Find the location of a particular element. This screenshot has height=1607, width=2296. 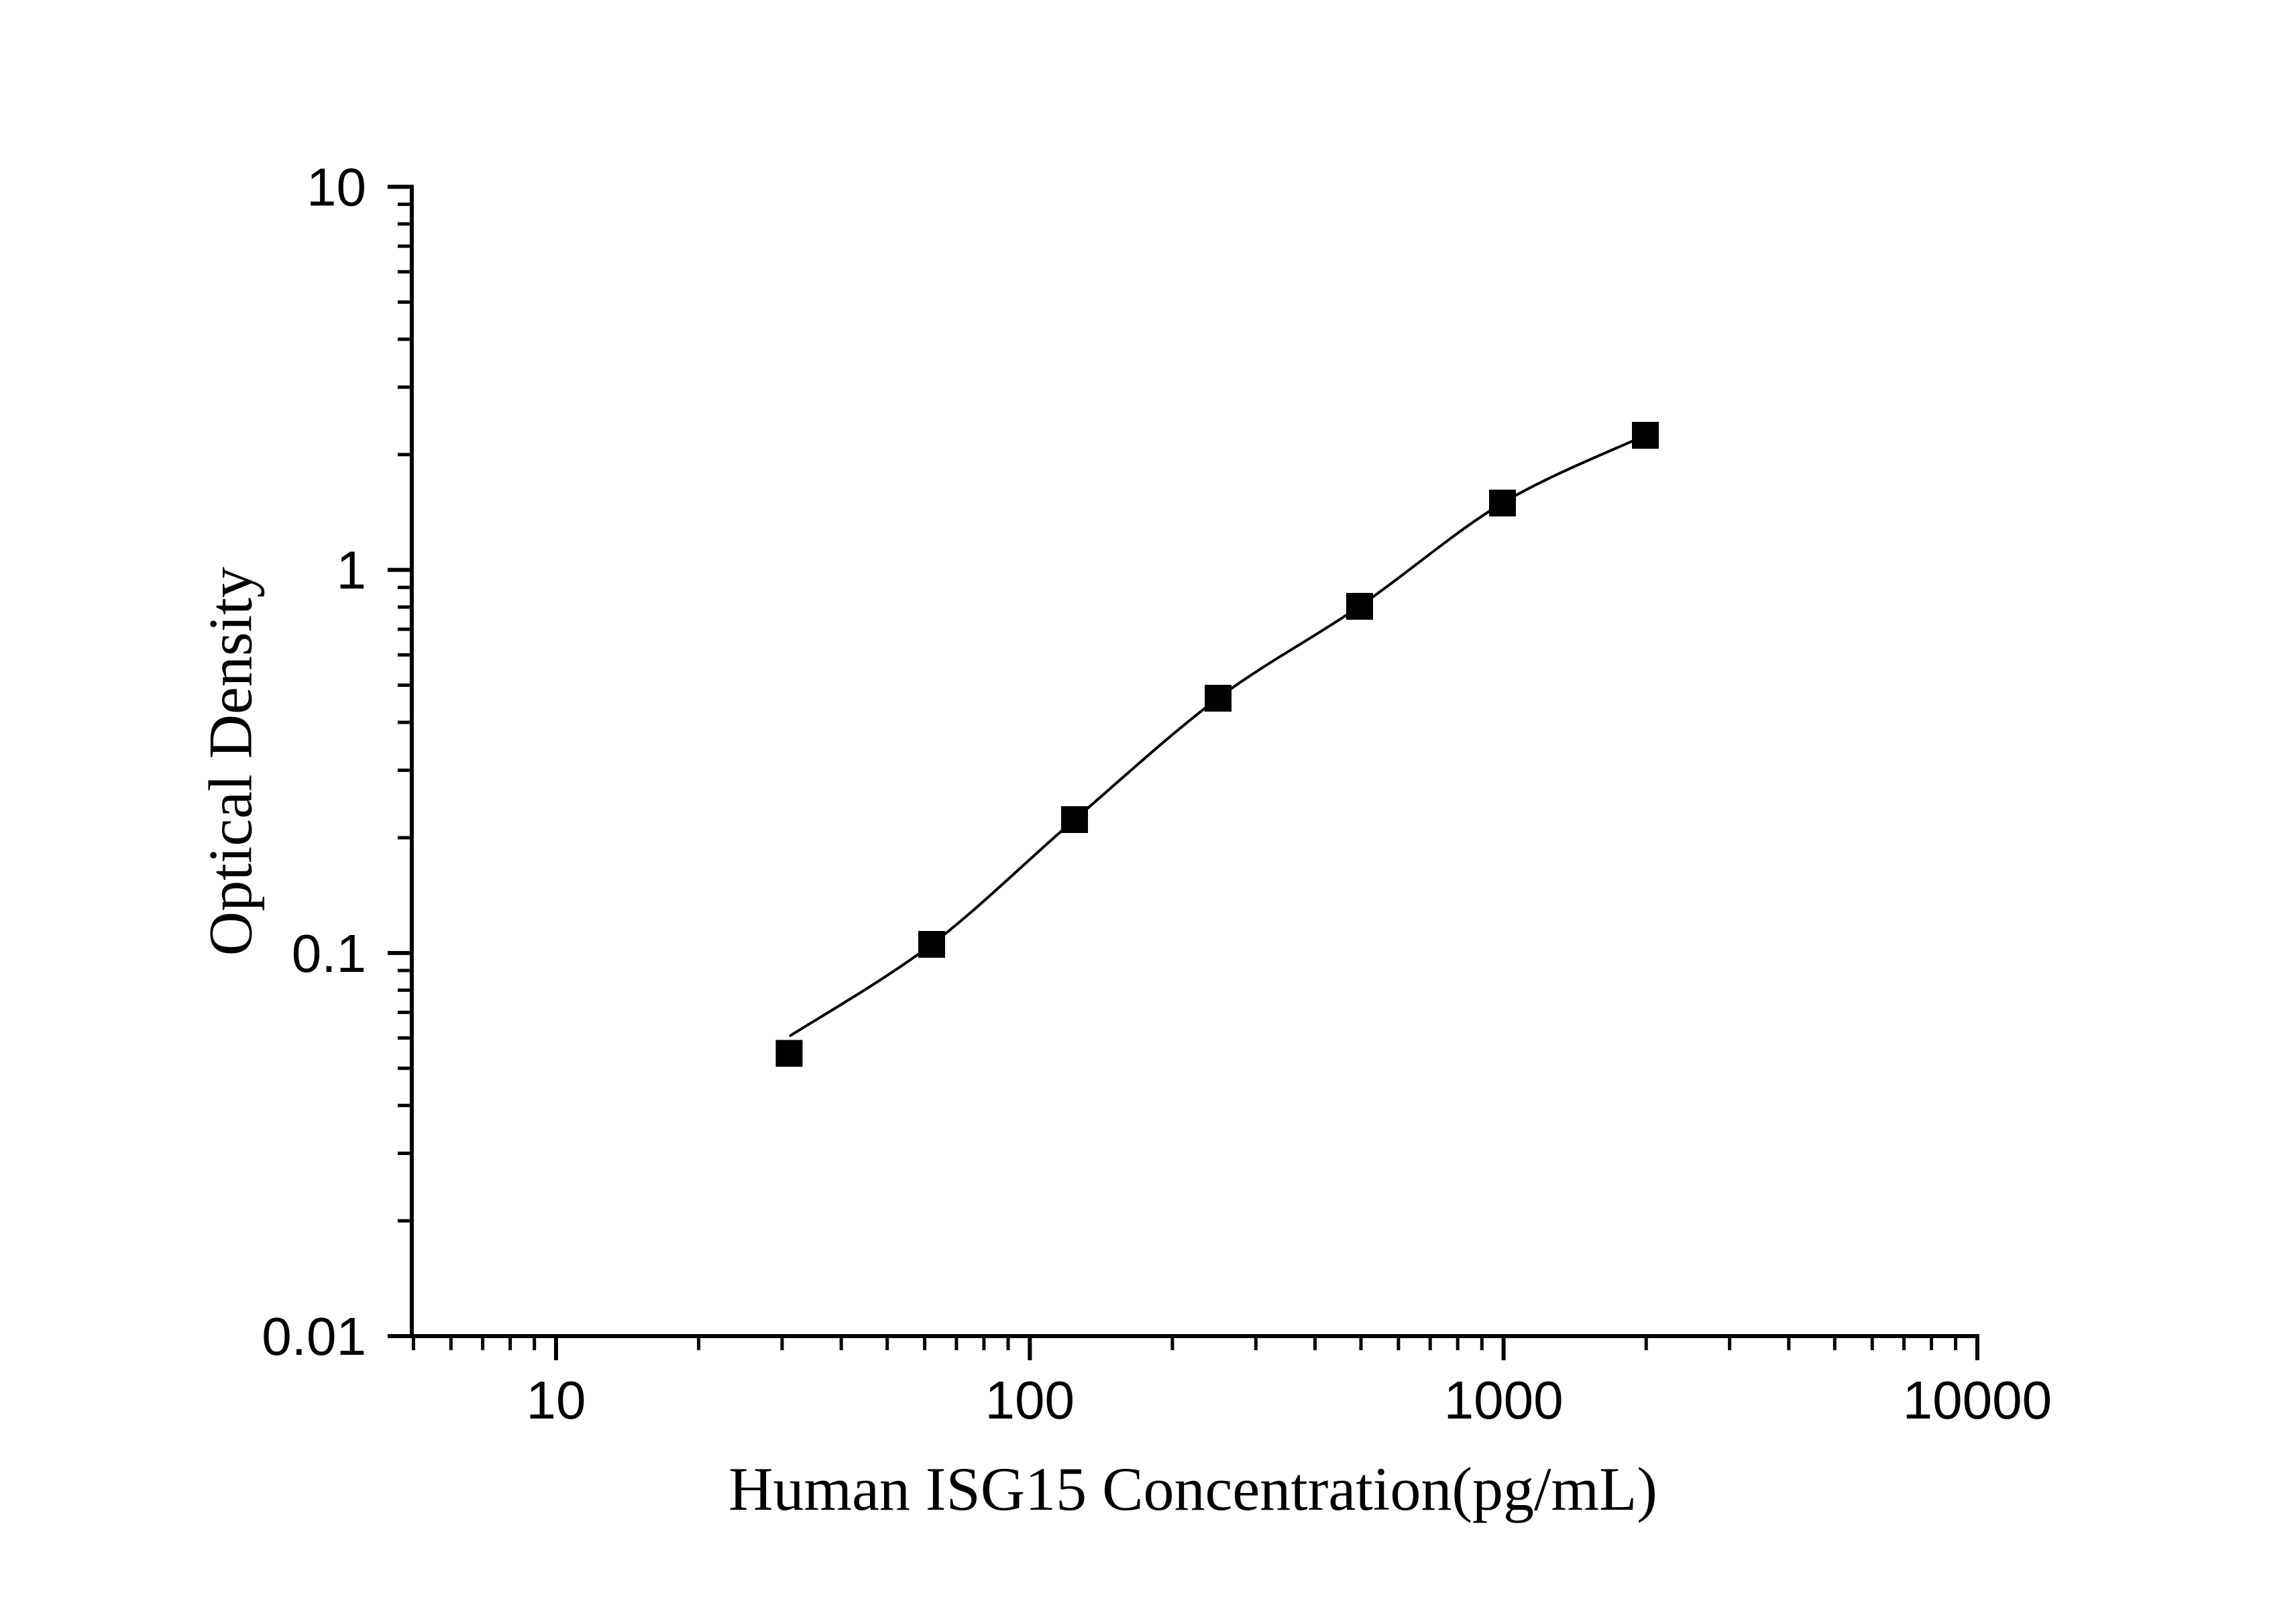

svg-text: Optical Density is located at coordinates (231, 761).